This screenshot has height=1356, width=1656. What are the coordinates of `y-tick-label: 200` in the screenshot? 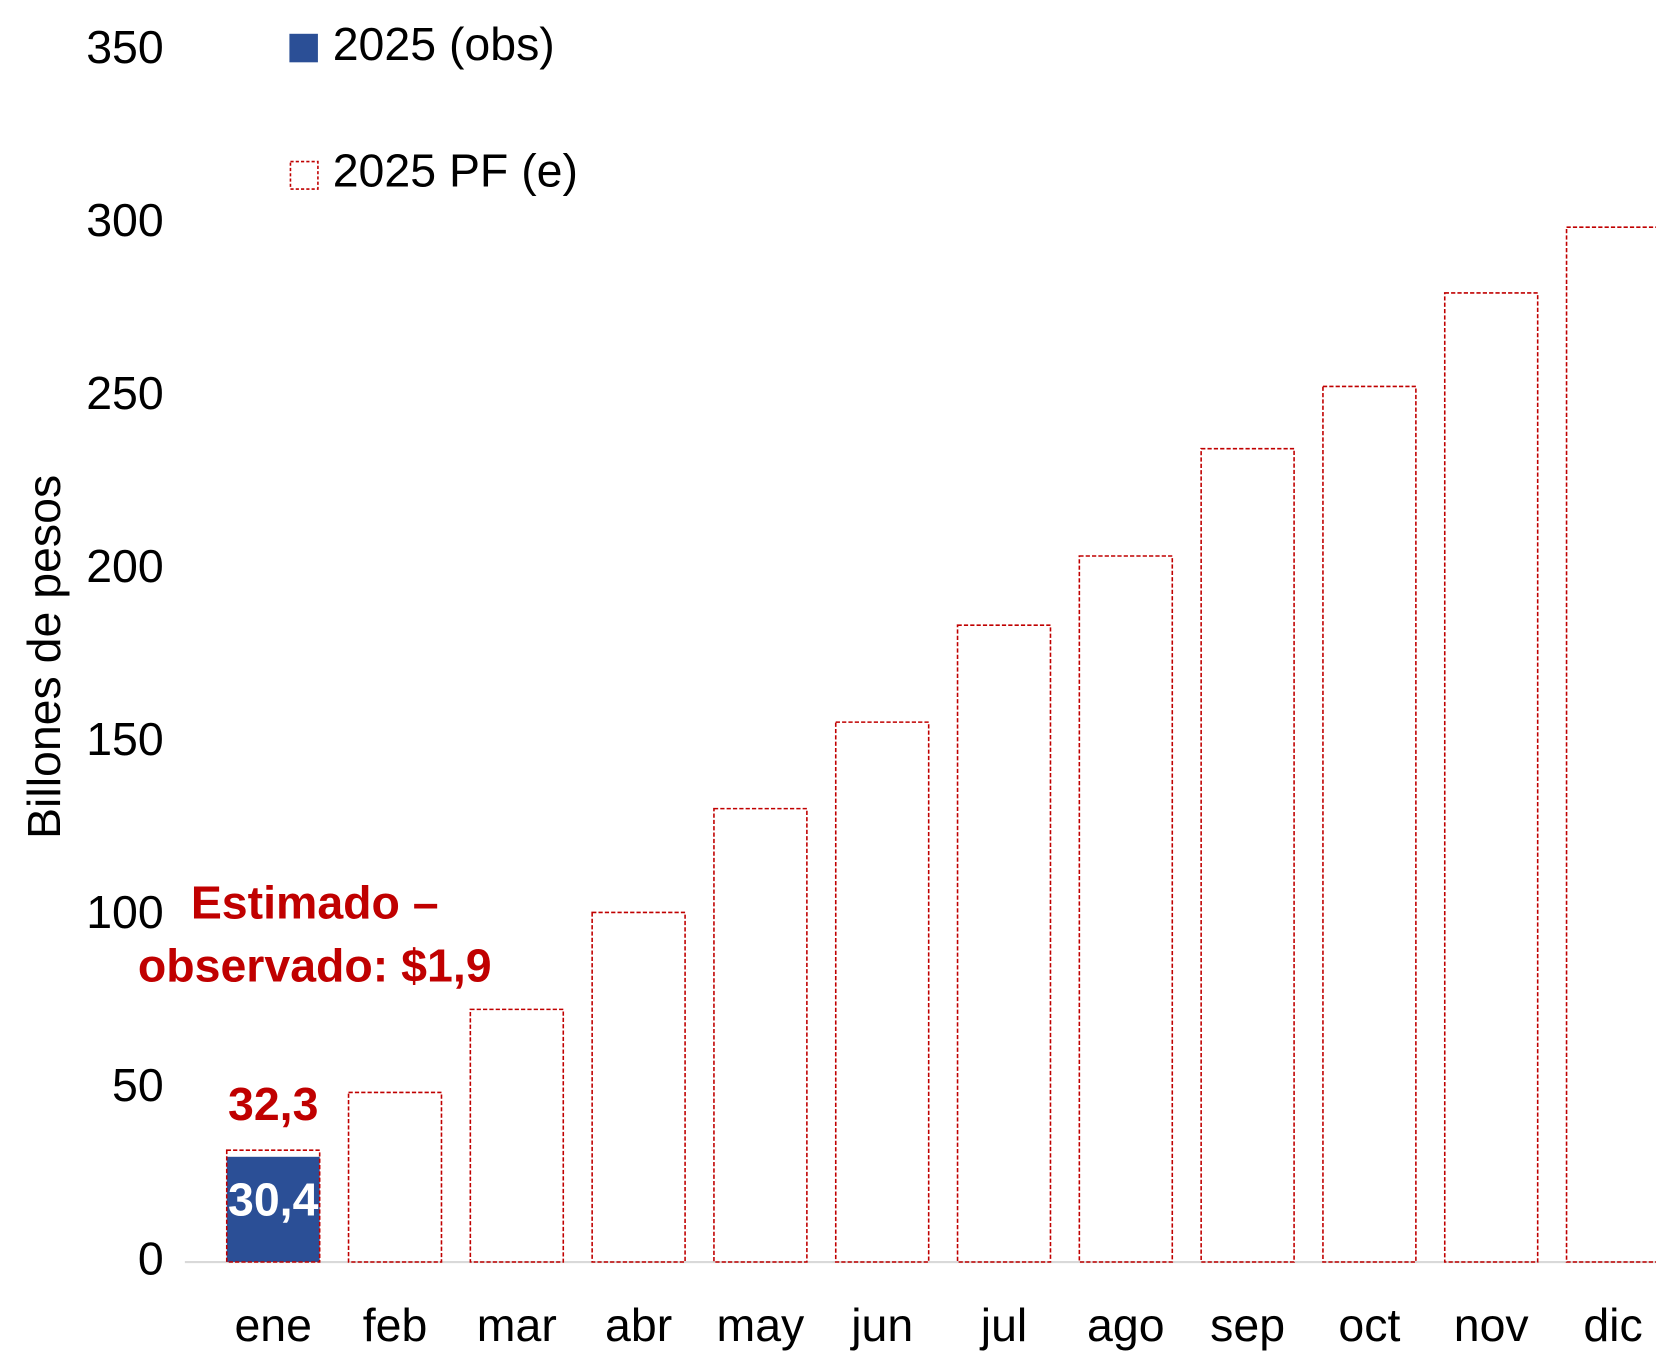 It's located at (125, 566).